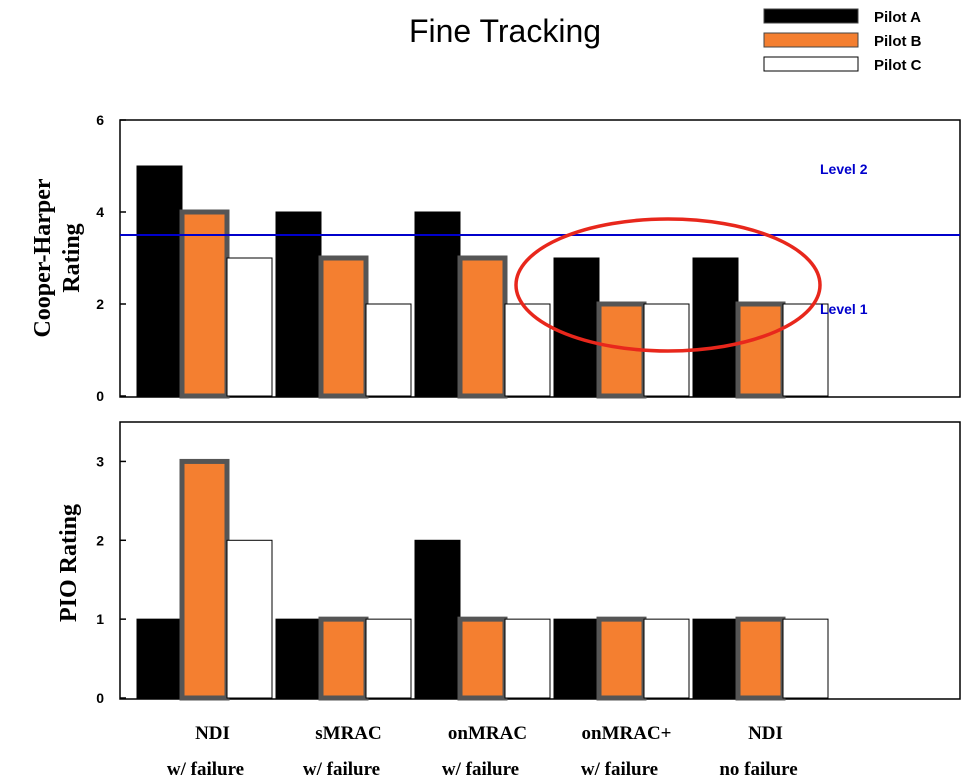  Describe the element at coordinates (100, 212) in the screenshot. I see `y-tick-label: 4` at that location.